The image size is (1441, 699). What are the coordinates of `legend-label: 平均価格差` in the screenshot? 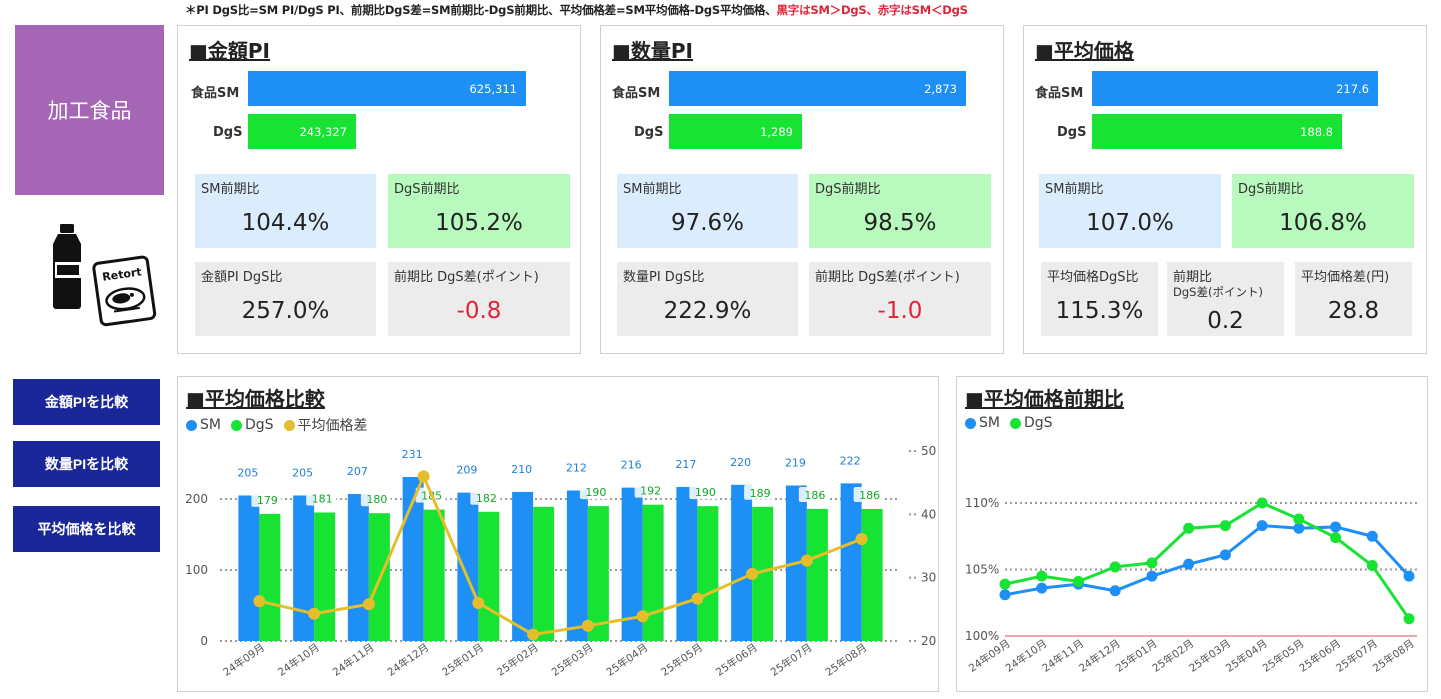 It's located at (332, 426).